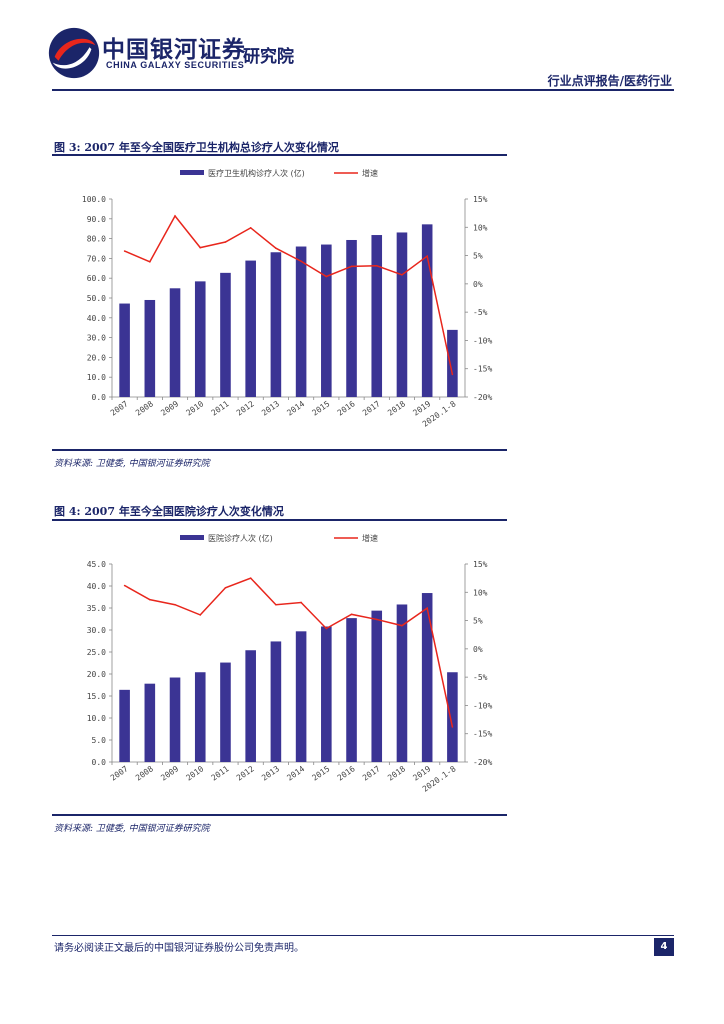  What do you see at coordinates (240, 538) in the screenshot?
I see `legend-bar-label: 医院诊疗人次 (亿)` at bounding box center [240, 538].